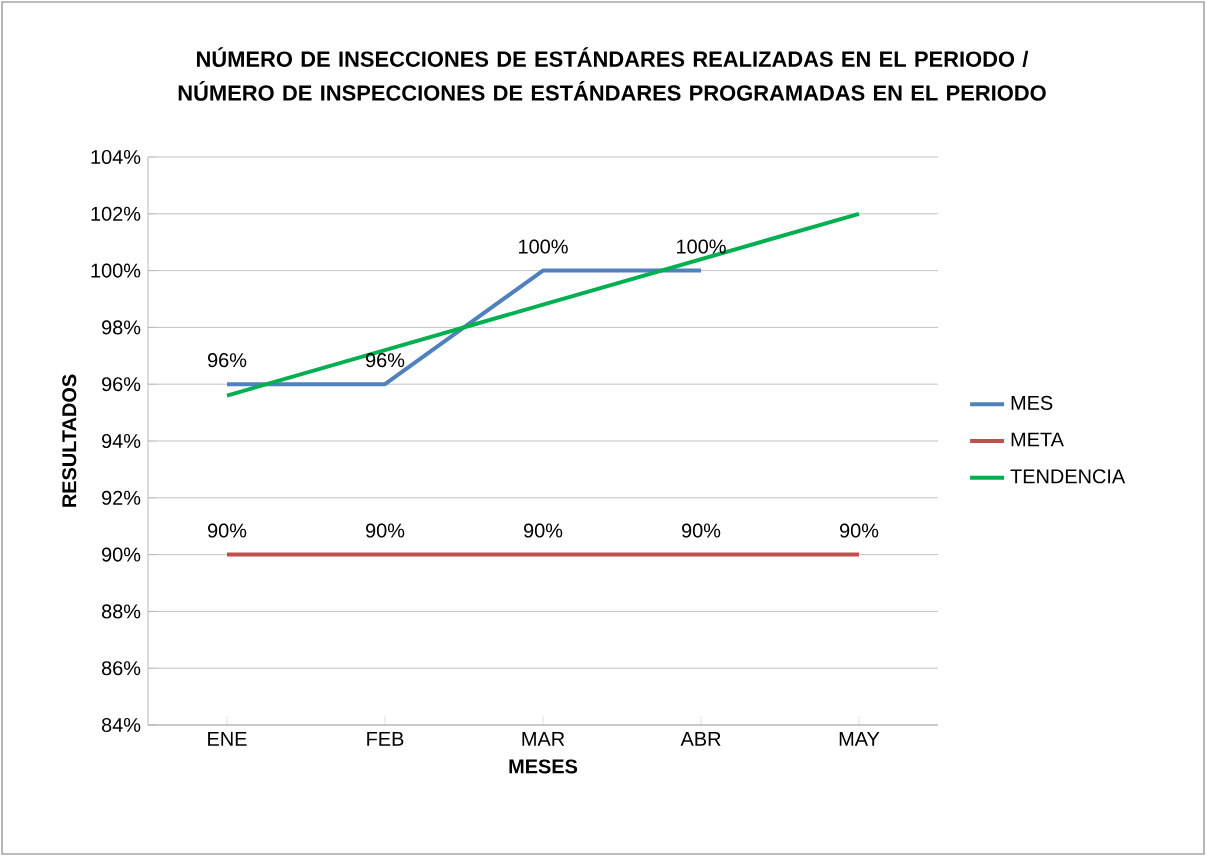 The height and width of the screenshot is (856, 1206). Describe the element at coordinates (612, 74) in the screenshot. I see `chart-title: NÚMERO DE INSECCIONES DE ESTÁNDARES REALIZADAS EN EL PERIODO / NÚMERO DE INSPECCIONES DE ESTÁNDARES PROGRAMADAS EN EL PERIODO` at that location.